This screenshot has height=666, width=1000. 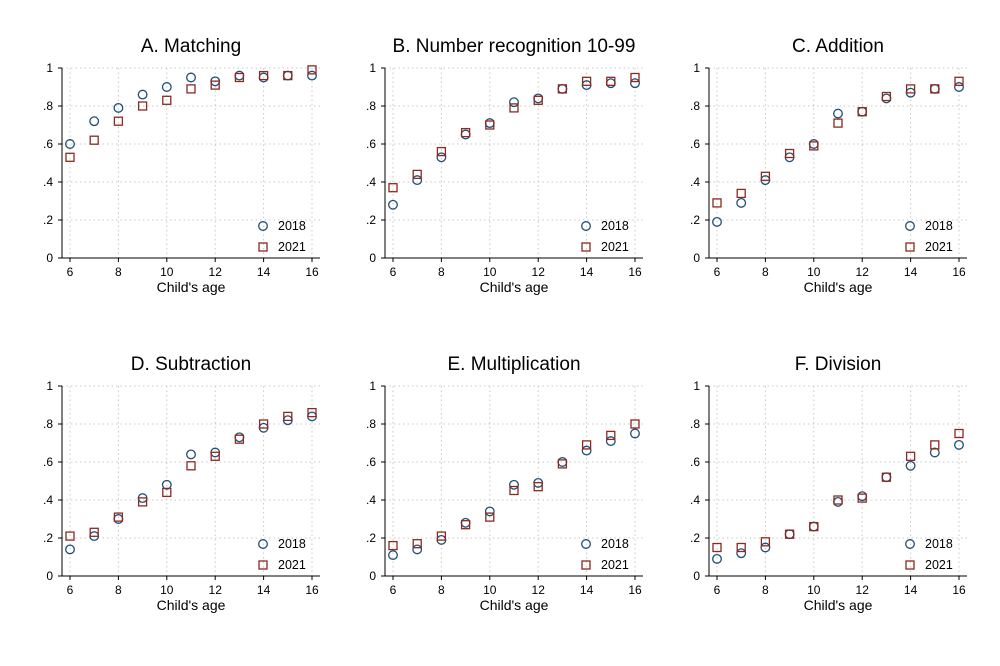 I want to click on x-tick-label: 10, so click(x=814, y=272).